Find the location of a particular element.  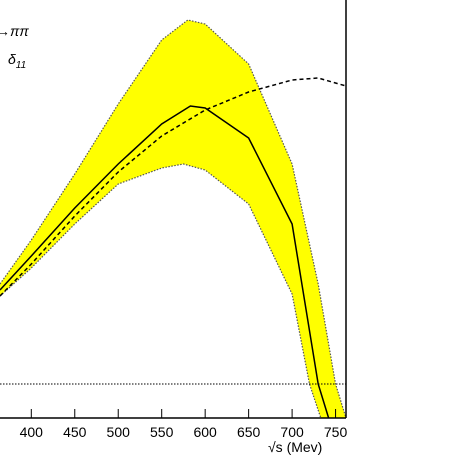

annotation-symbol: δ is located at coordinates (12, 59).